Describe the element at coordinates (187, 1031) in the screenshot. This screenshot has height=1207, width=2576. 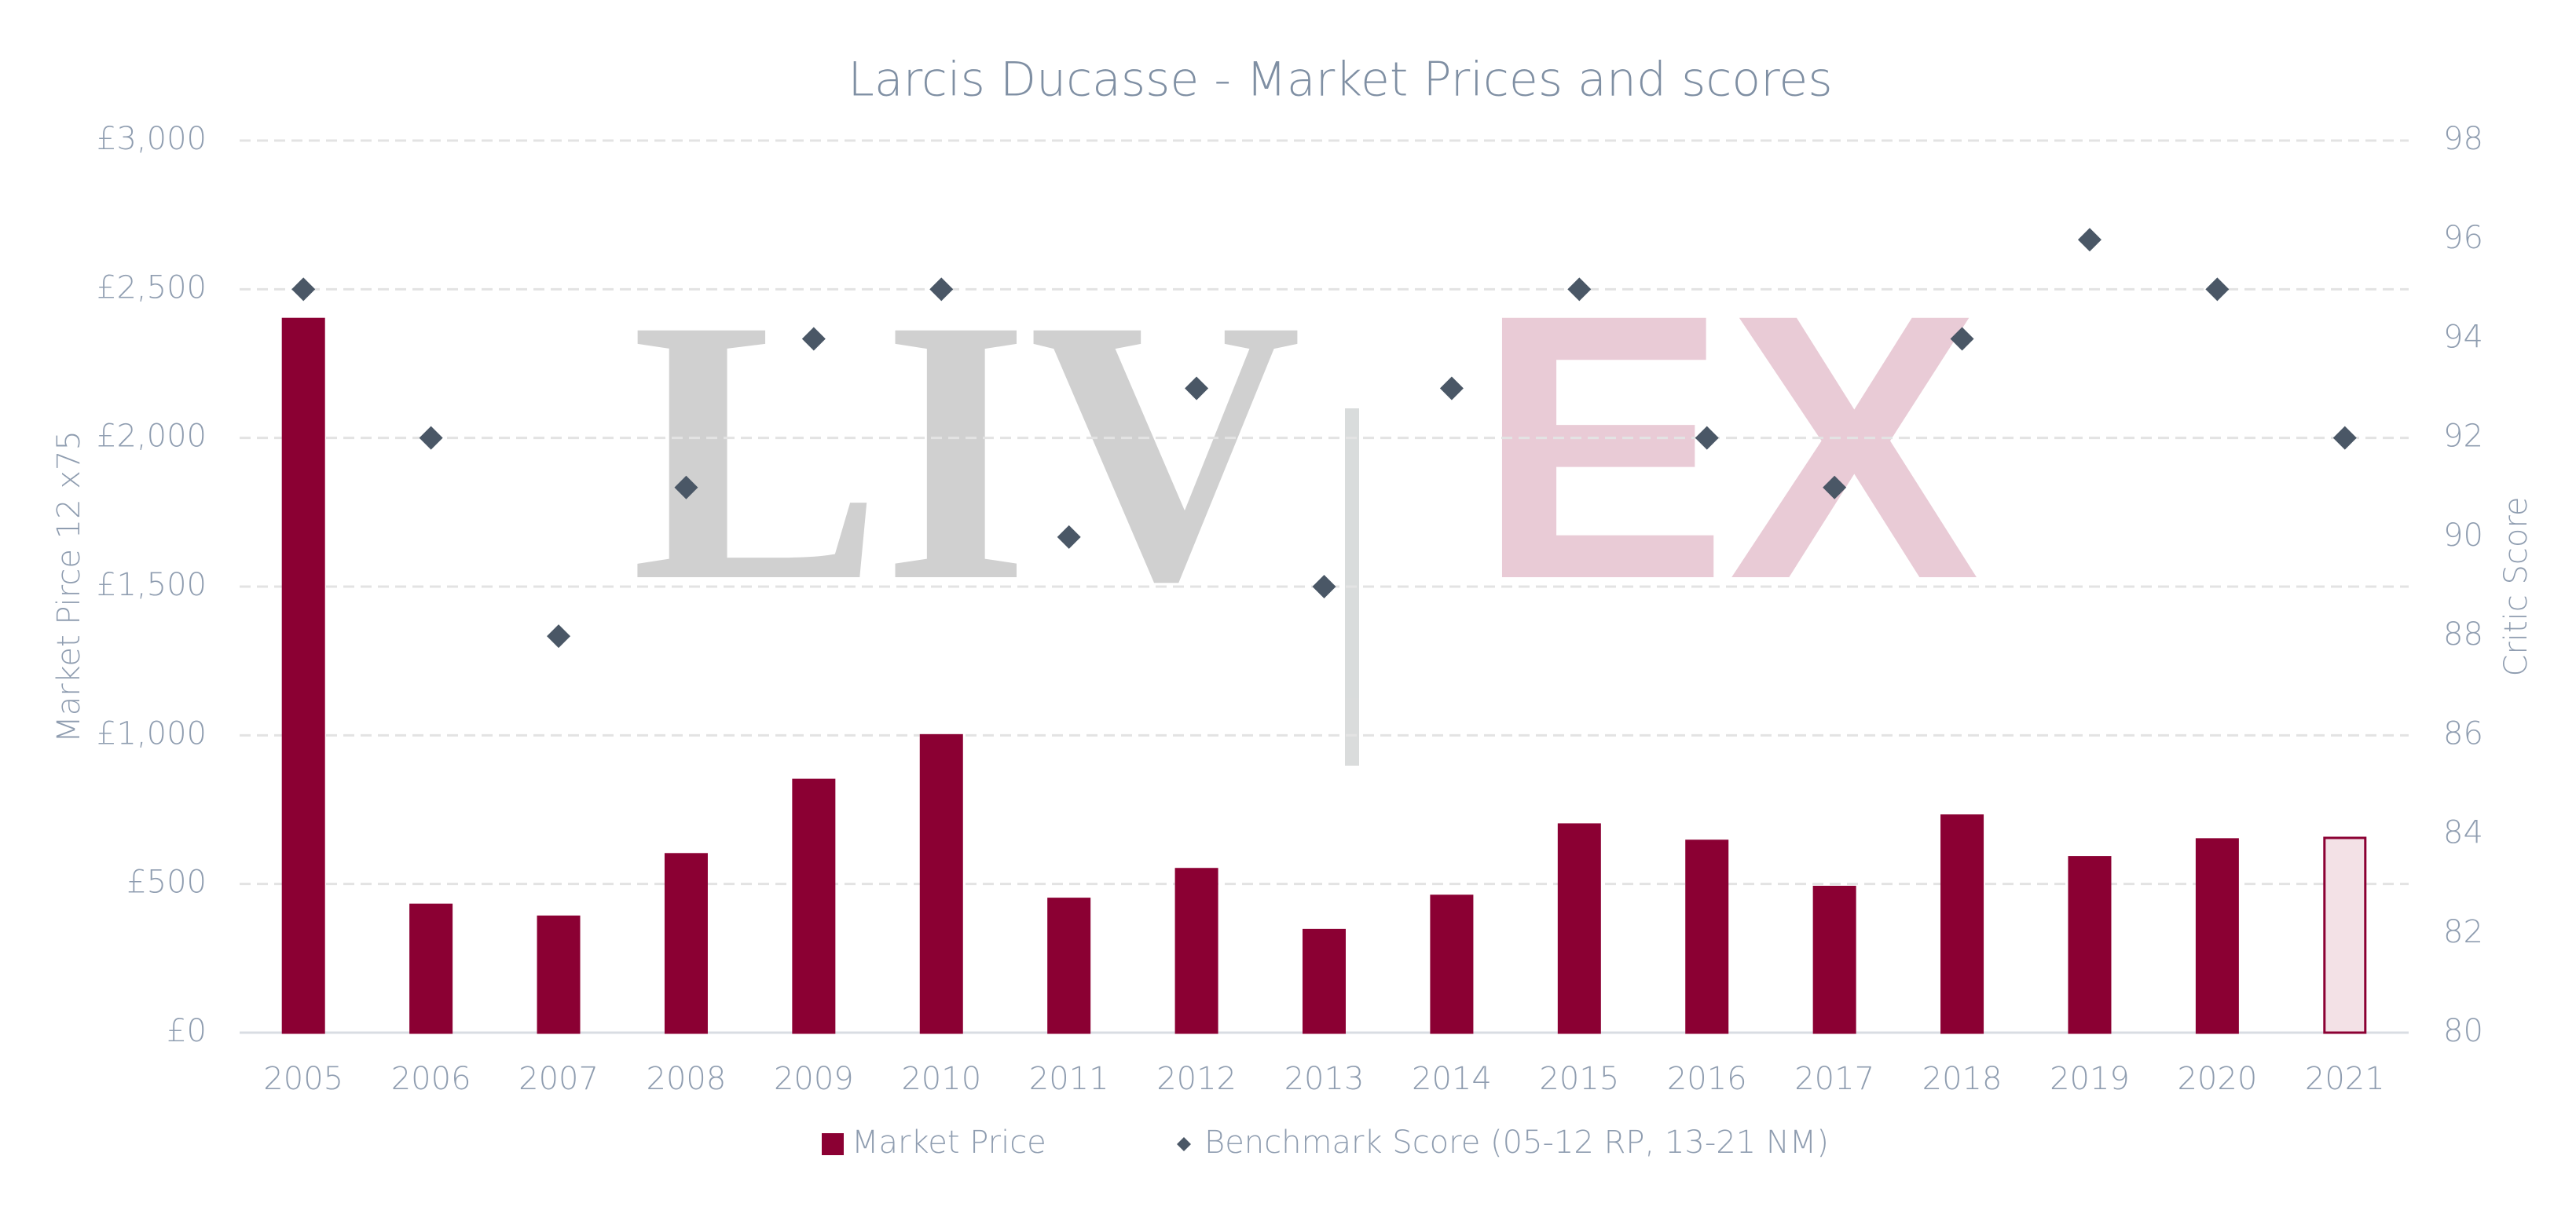
I see `y-tick-label: £0` at that location.